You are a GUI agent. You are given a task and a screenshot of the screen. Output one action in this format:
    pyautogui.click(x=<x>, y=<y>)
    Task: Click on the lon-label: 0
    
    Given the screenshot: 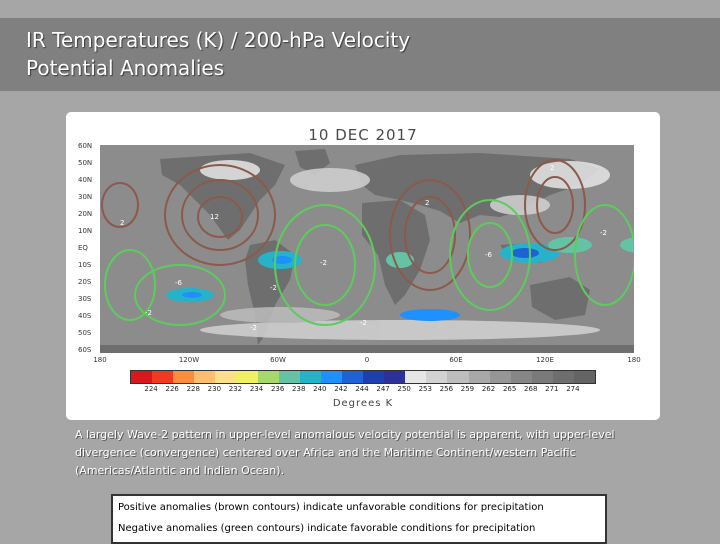 What is the action you would take?
    pyautogui.click(x=367, y=360)
    